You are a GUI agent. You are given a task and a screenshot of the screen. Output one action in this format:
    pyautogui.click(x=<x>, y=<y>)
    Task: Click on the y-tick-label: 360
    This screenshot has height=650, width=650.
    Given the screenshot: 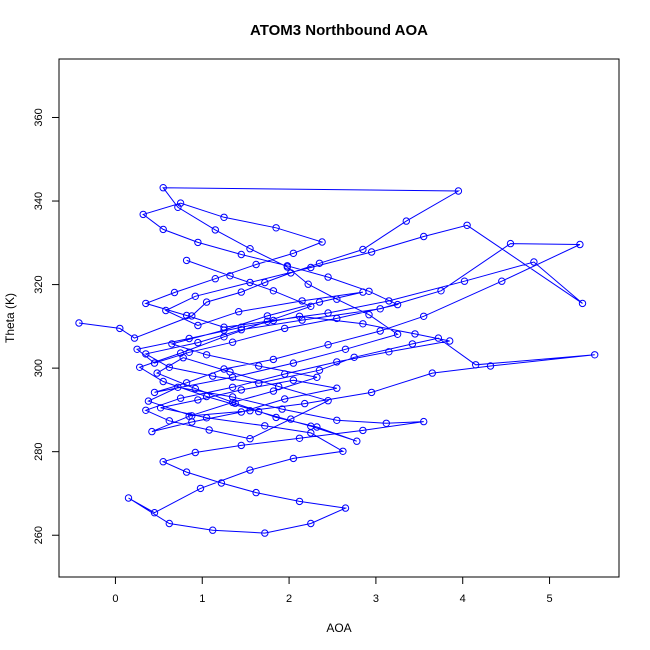 What is the action you would take?
    pyautogui.click(x=39, y=117)
    